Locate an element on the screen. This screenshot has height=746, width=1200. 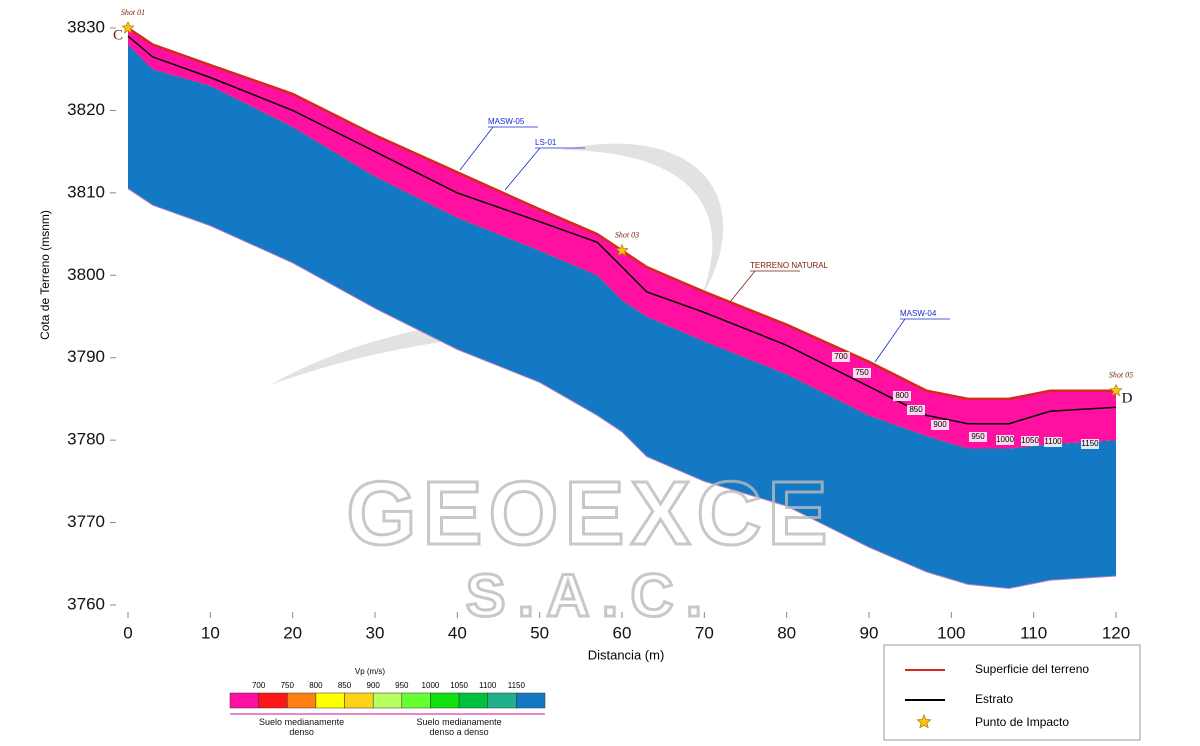
contour-label: 800 is located at coordinates (902, 395).